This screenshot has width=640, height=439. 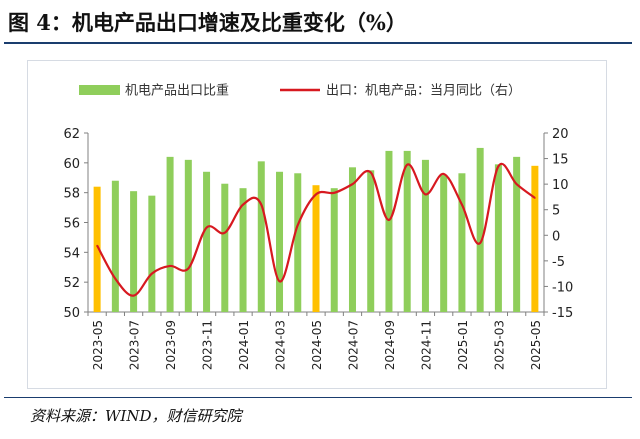 I want to click on legend: 机电产品出口比重 出口：机电产品：当月同比（右）, so click(x=300, y=91).